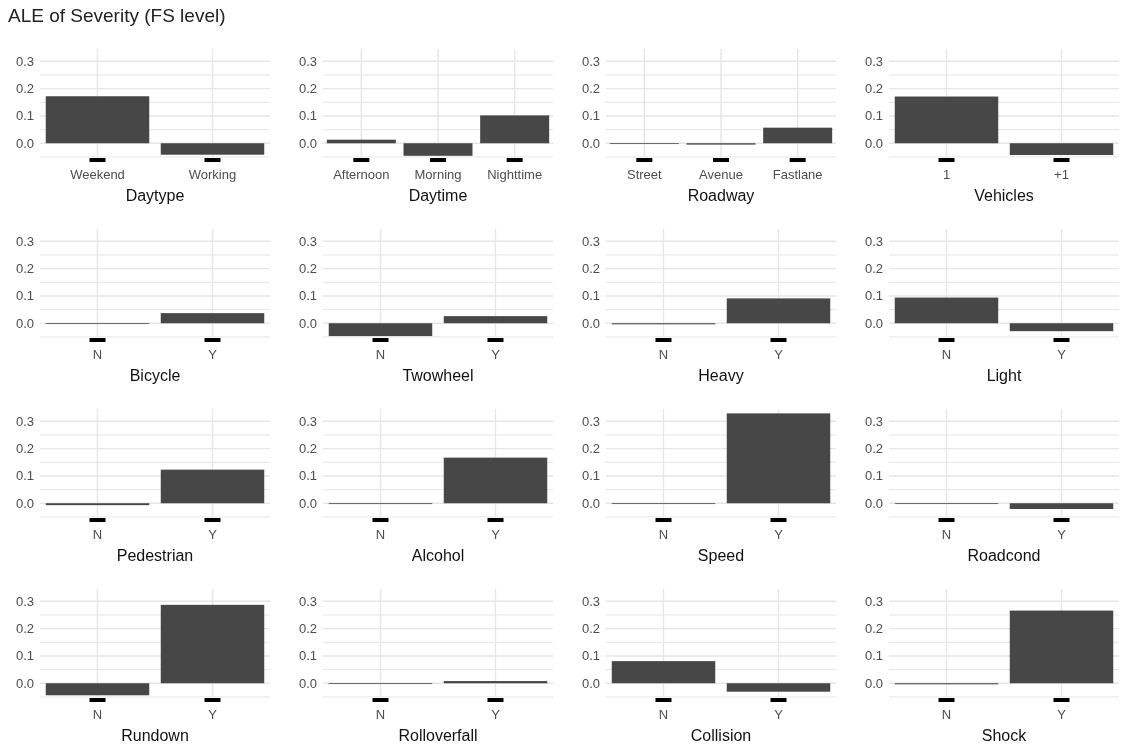 This screenshot has width=1123, height=753. I want to click on x-axis-title: Pedestrian, so click(155, 555).